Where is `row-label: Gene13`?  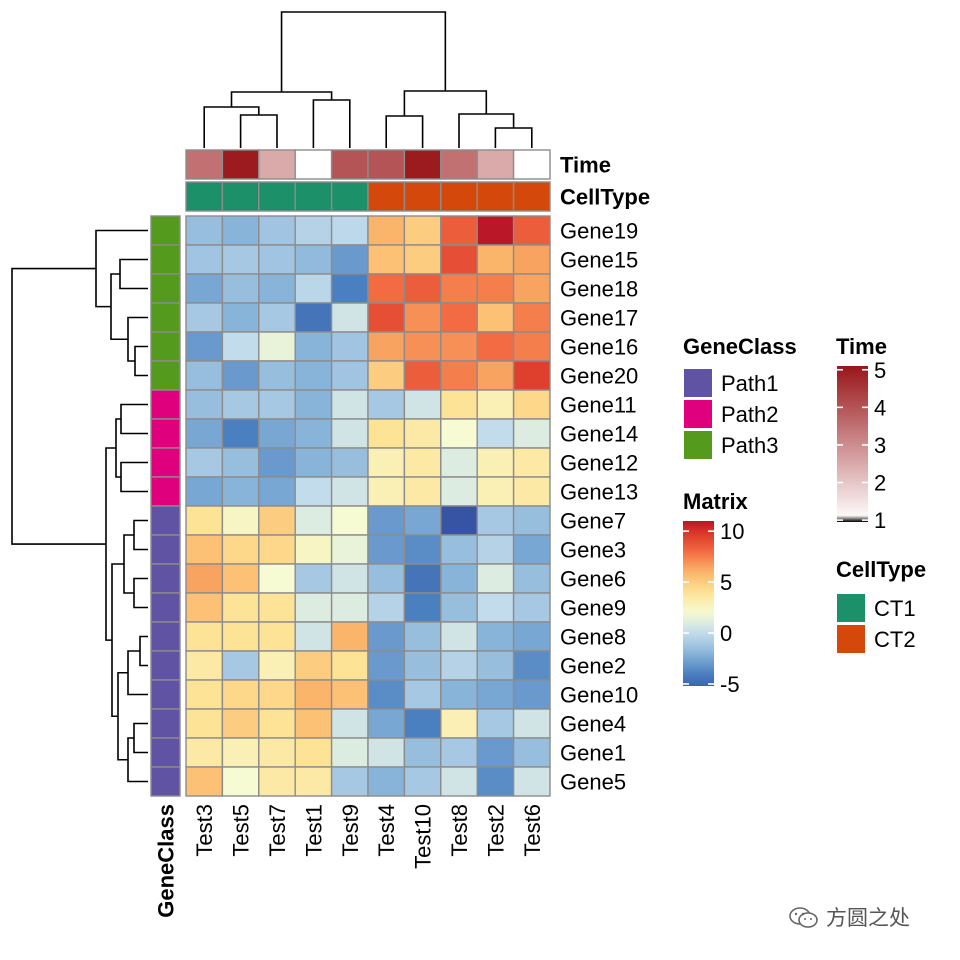
row-label: Gene13 is located at coordinates (599, 492).